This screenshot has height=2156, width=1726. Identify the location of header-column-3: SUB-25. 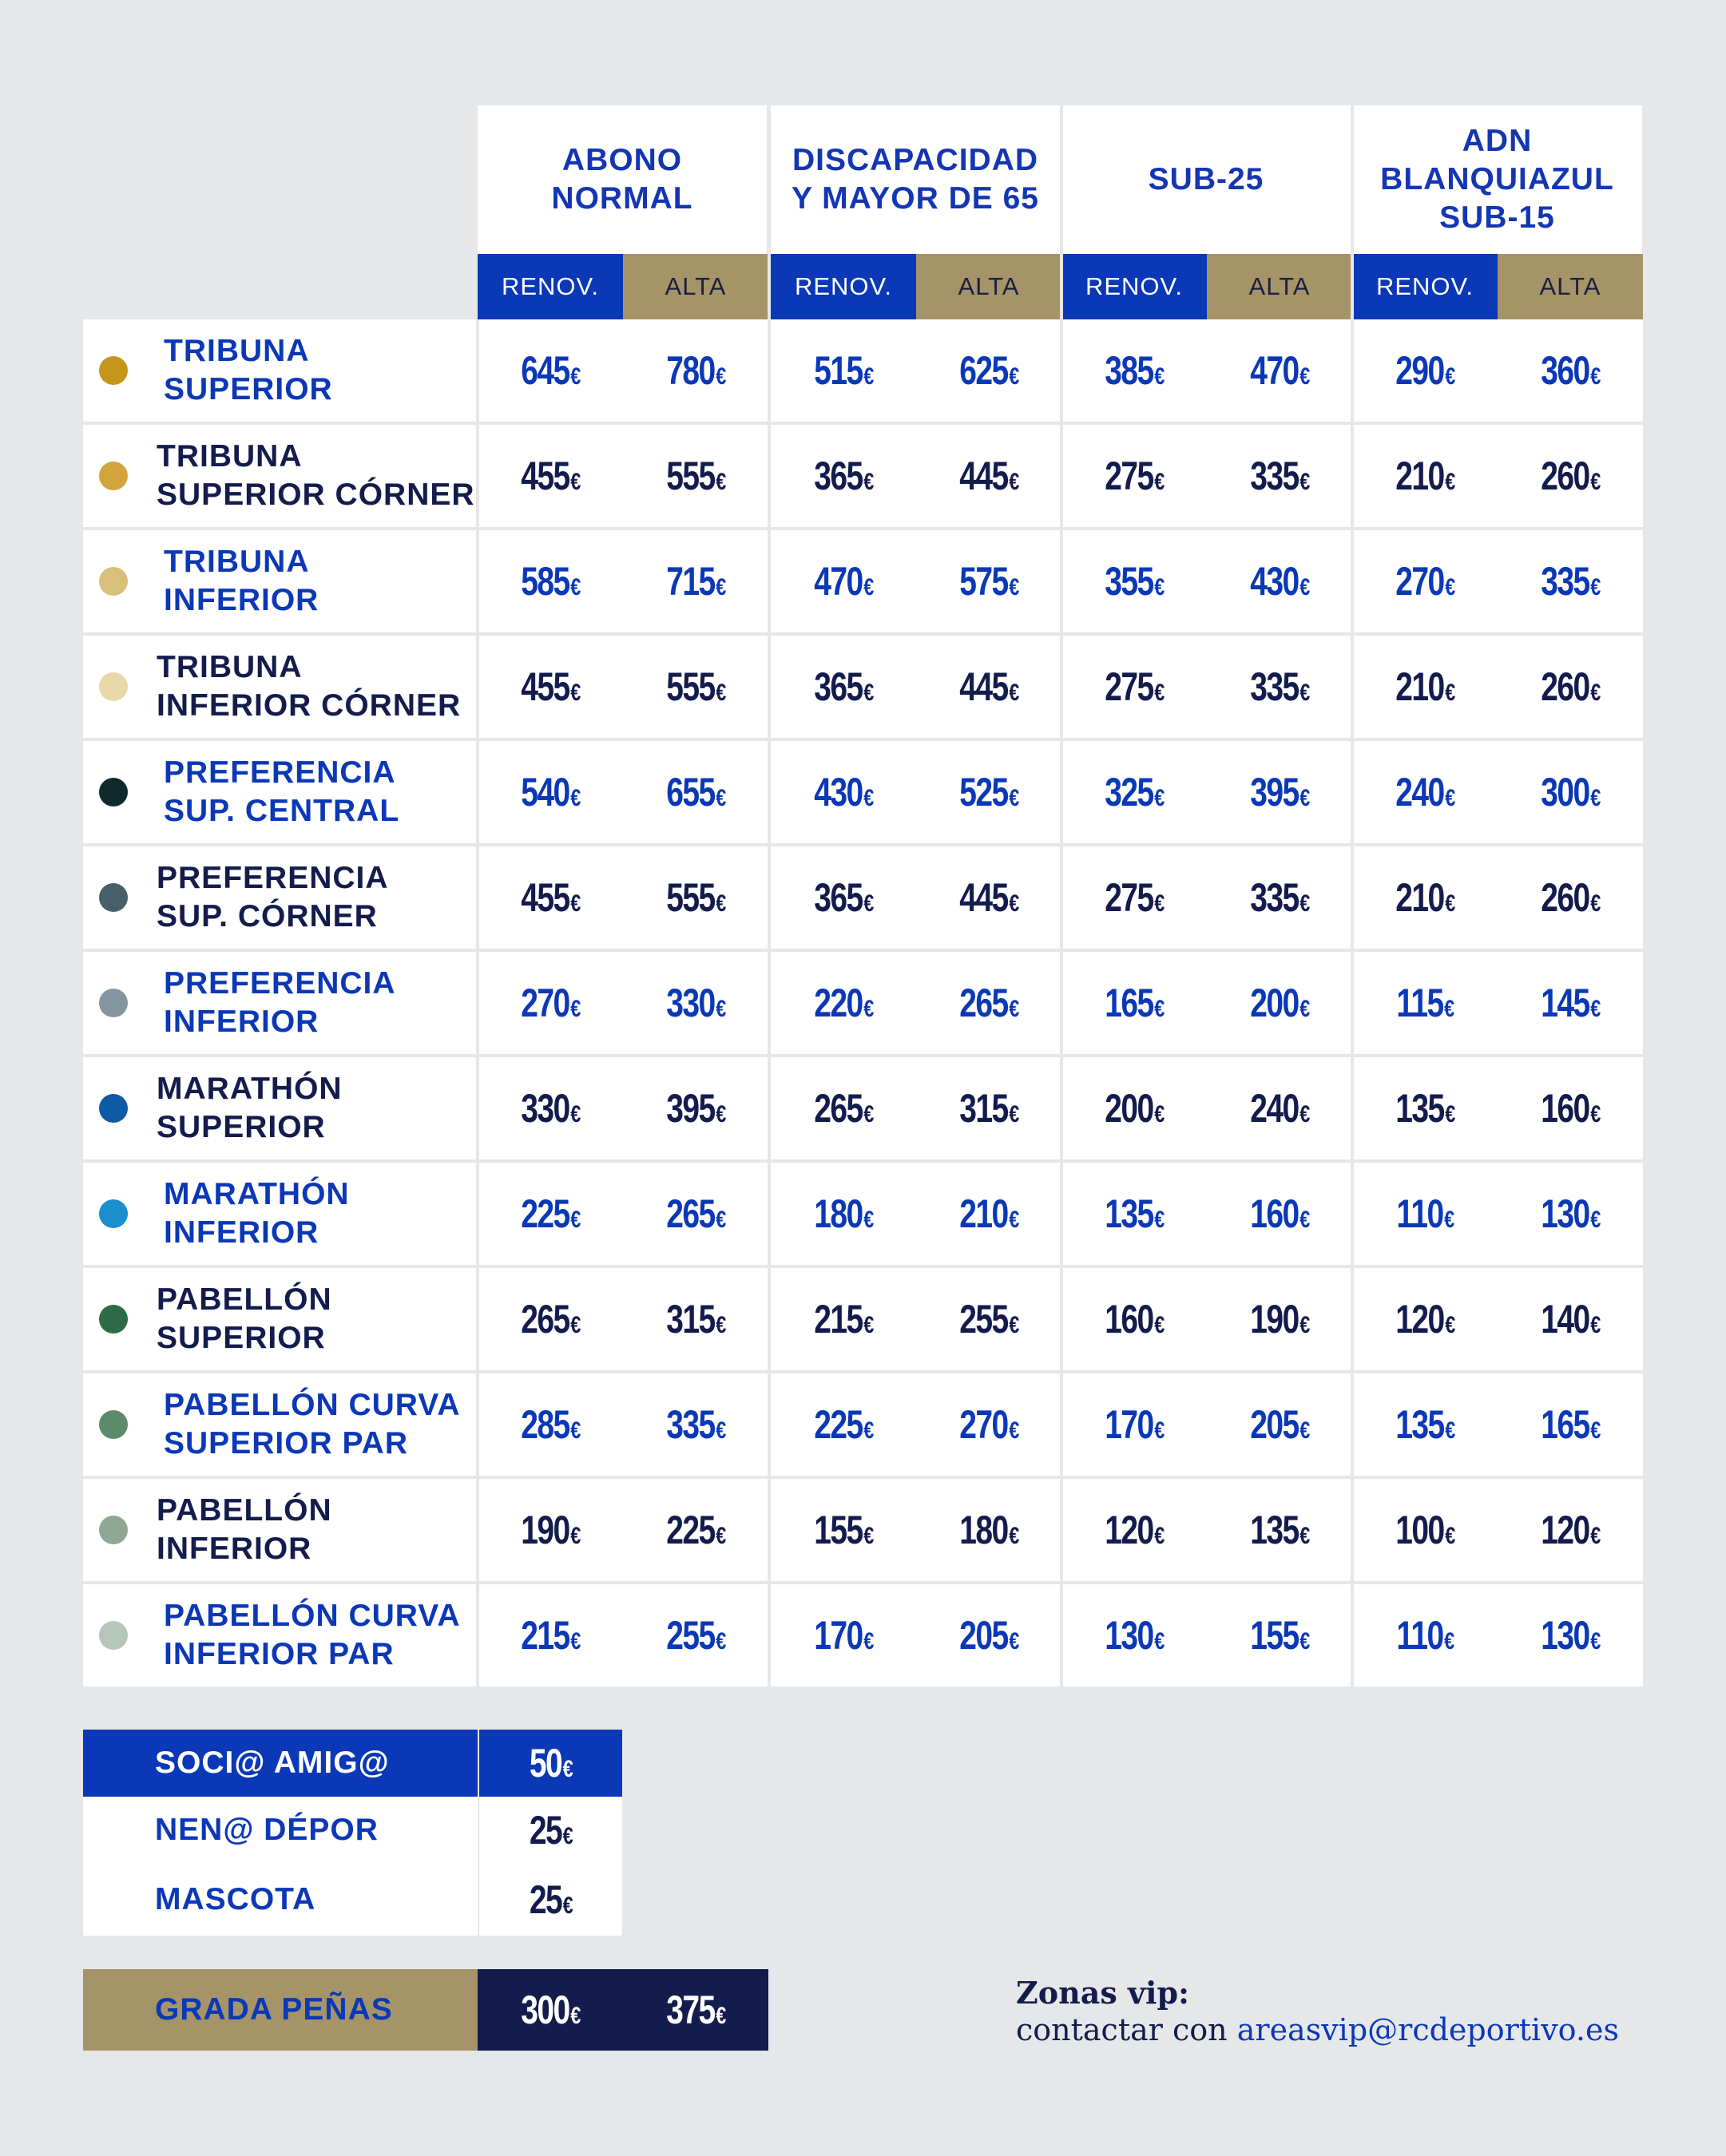
(1206, 179).